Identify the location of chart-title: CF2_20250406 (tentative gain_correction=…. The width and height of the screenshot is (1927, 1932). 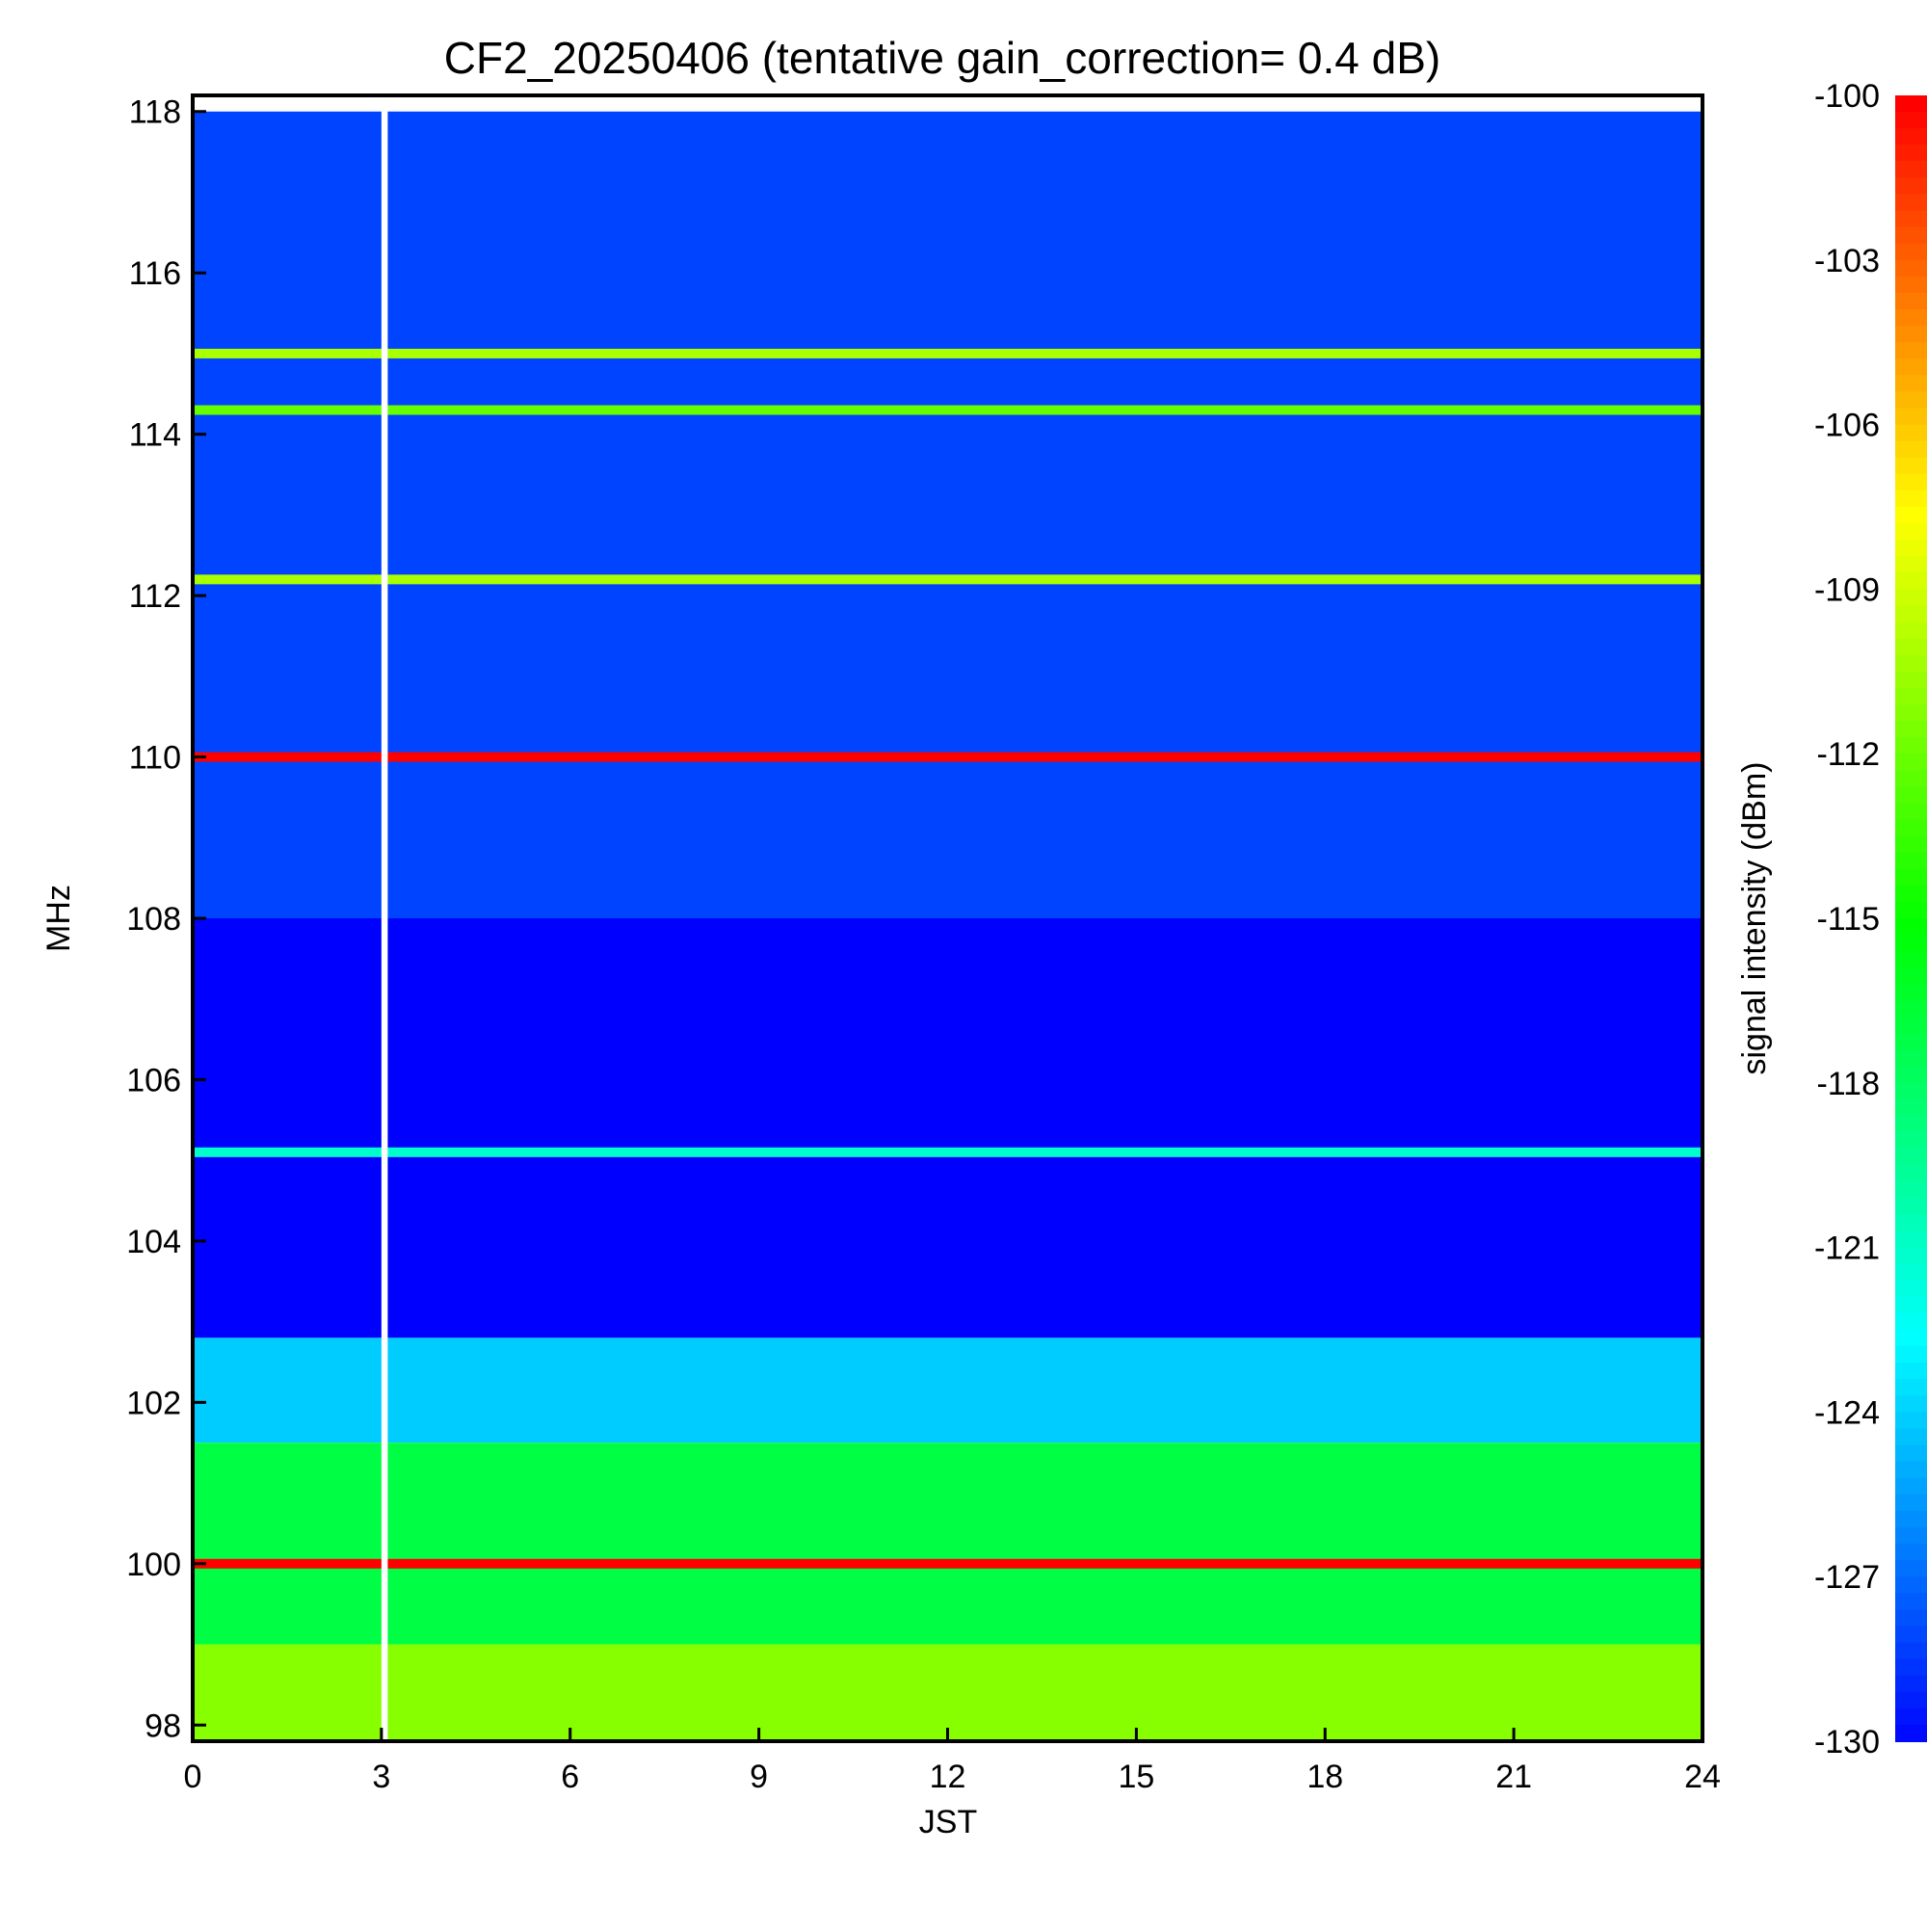
(942, 58).